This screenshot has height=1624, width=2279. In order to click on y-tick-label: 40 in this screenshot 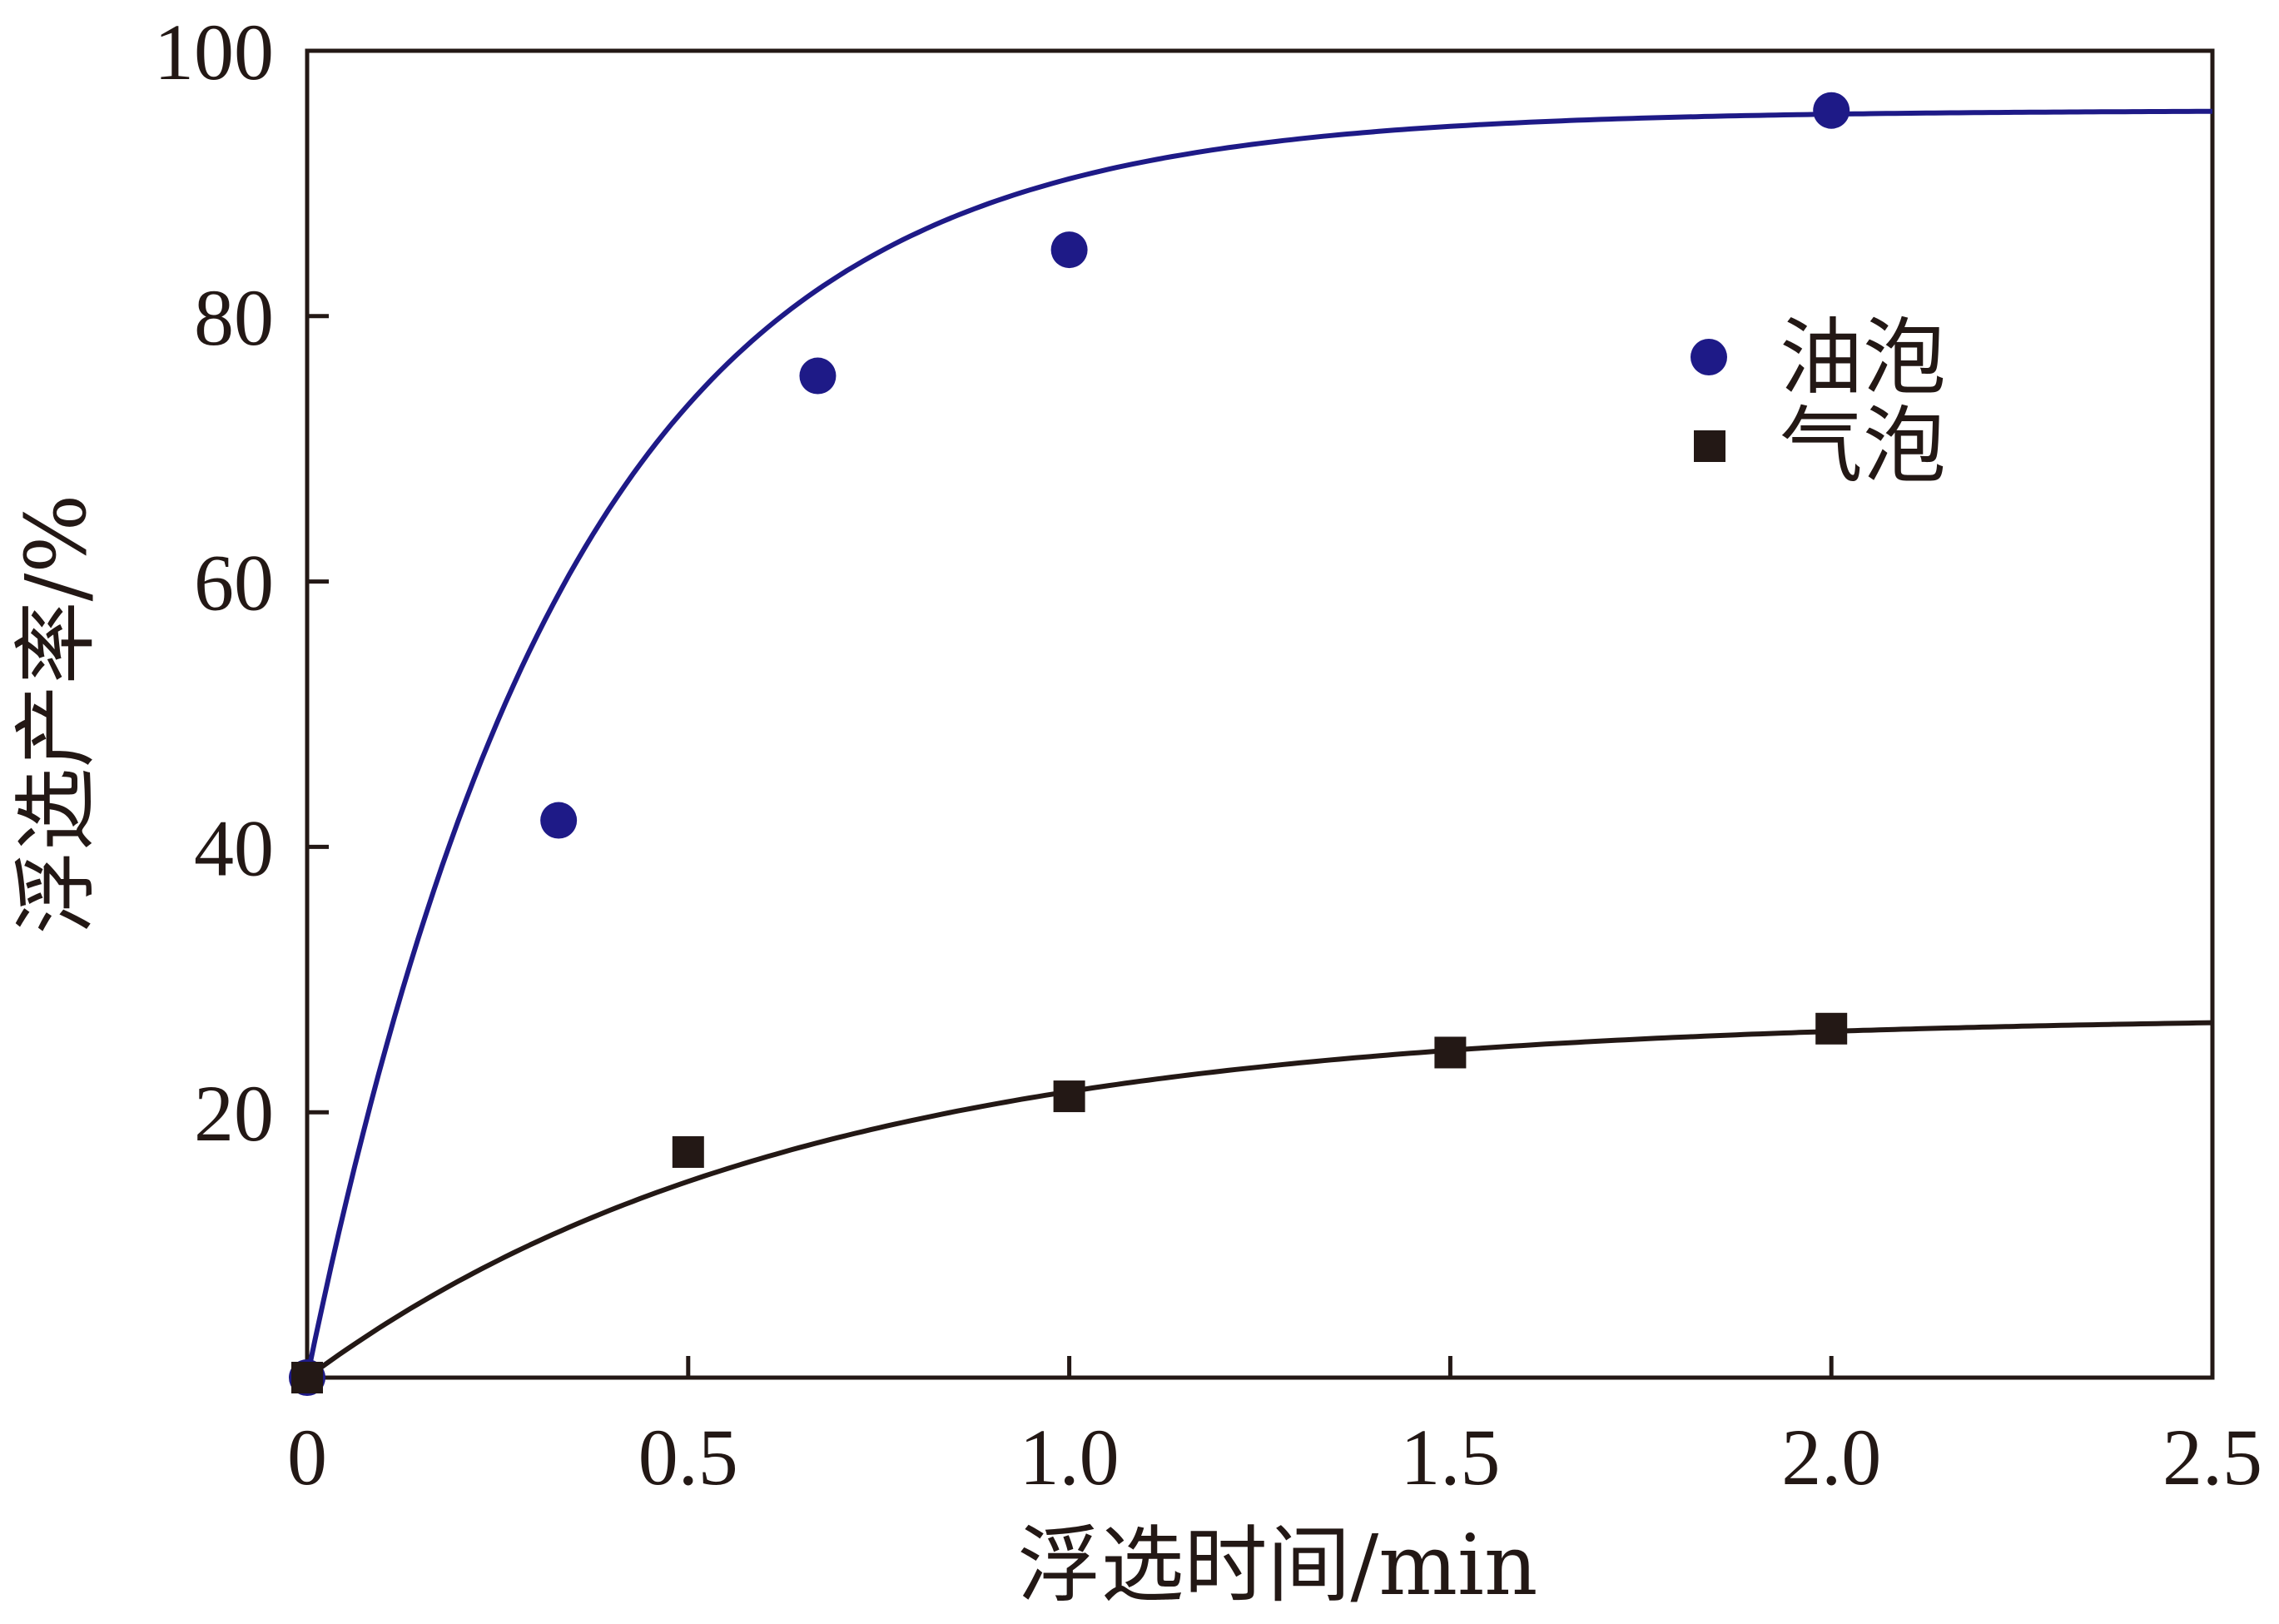, I will do `click(234, 848)`.